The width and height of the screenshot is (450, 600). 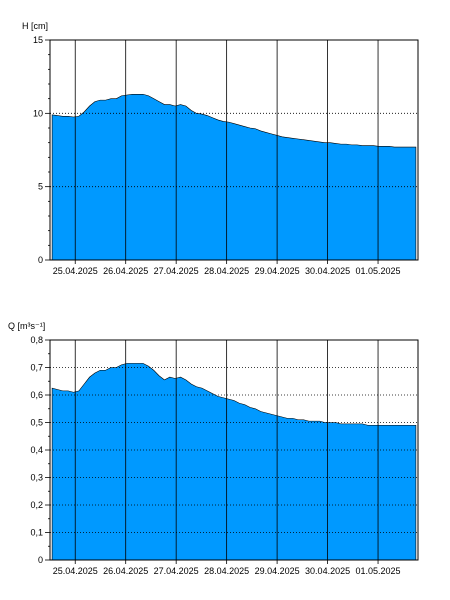 I want to click on y-tick-label: 5, so click(x=40, y=187).